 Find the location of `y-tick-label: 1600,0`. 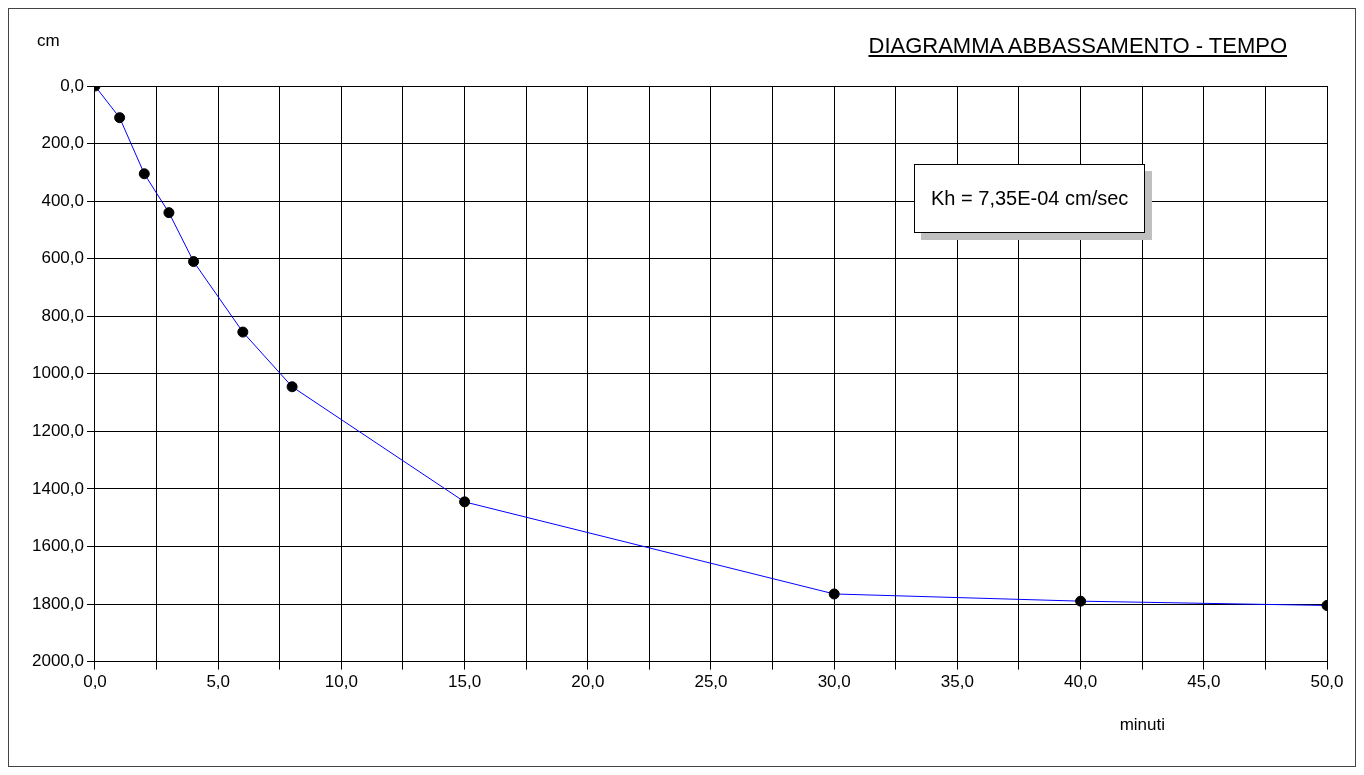

y-tick-label: 1600,0 is located at coordinates (58, 546).